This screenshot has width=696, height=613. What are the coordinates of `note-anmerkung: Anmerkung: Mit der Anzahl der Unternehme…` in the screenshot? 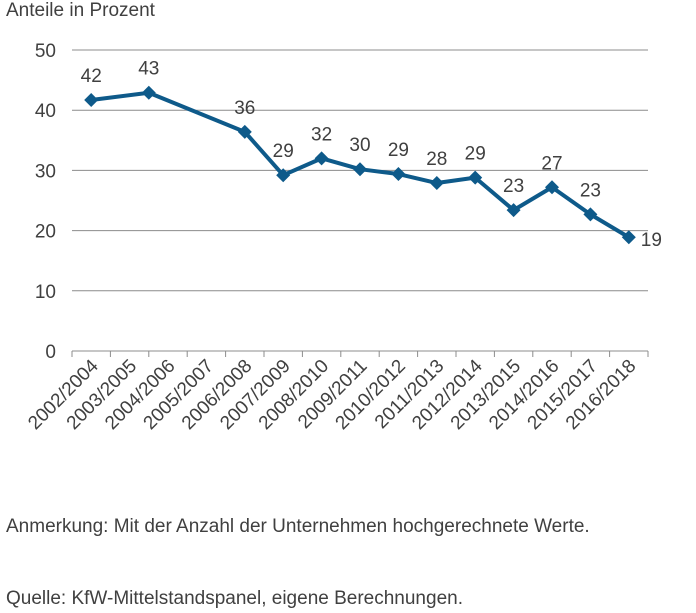 It's located at (298, 526).